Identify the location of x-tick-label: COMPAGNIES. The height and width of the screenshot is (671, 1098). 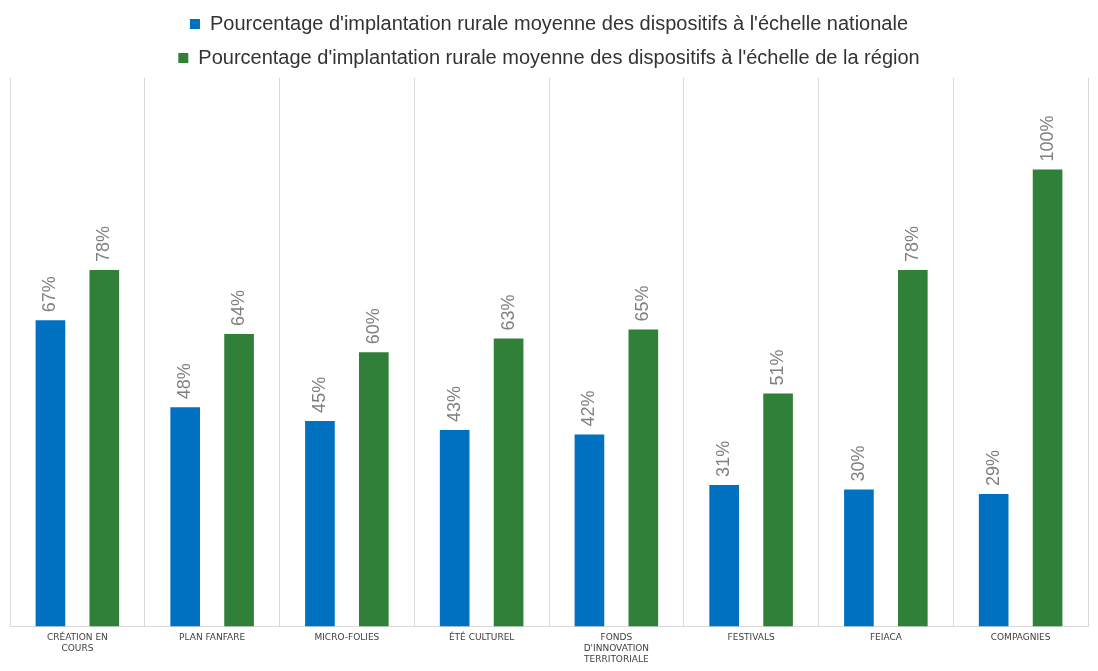
(1020, 637).